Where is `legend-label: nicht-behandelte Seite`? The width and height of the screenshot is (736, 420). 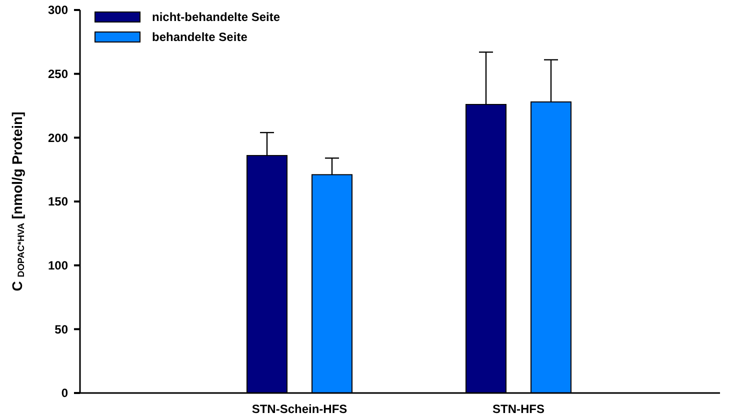
legend-label: nicht-behandelte Seite is located at coordinates (216, 17).